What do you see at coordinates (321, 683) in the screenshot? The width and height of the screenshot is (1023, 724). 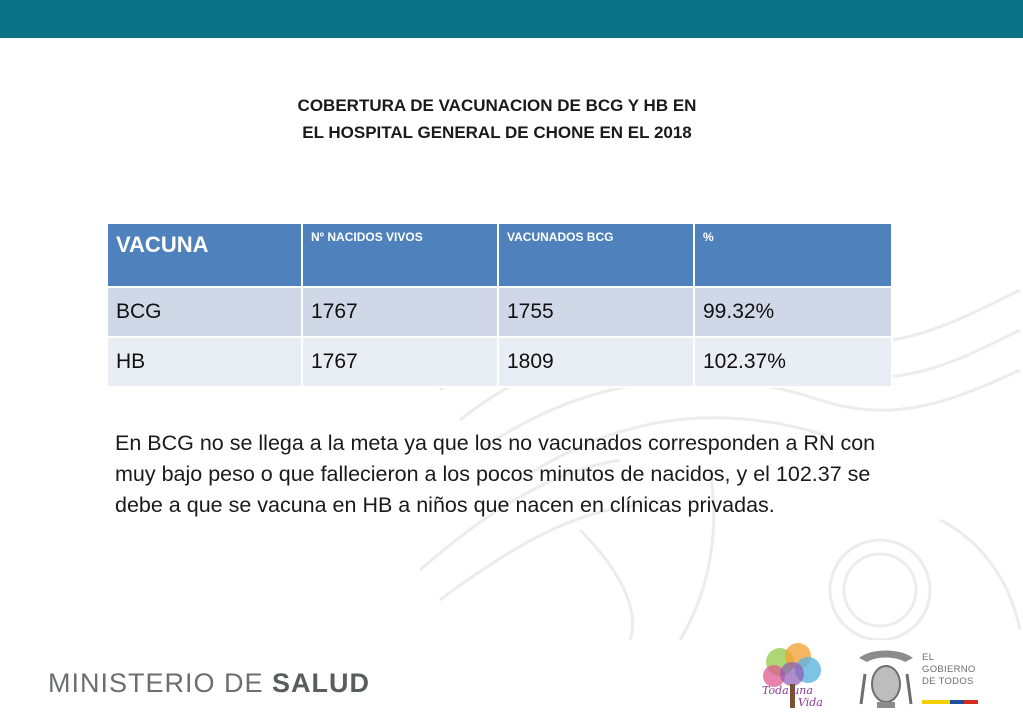 I see `ministerio-salud-bold: SALUD` at bounding box center [321, 683].